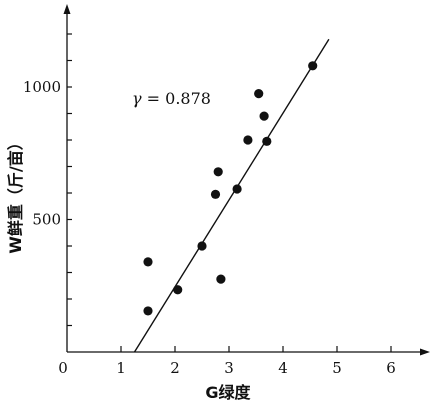  I want to click on correlation-symbol: γ, so click(137, 98).